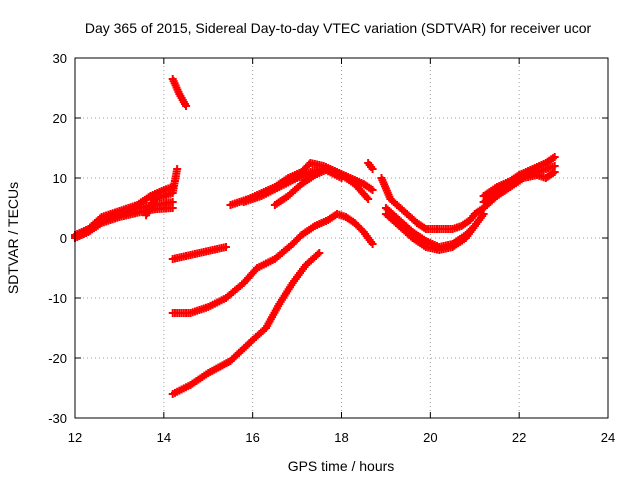 The image size is (640, 480). What do you see at coordinates (608, 437) in the screenshot?
I see `x-tick-label: 24` at bounding box center [608, 437].